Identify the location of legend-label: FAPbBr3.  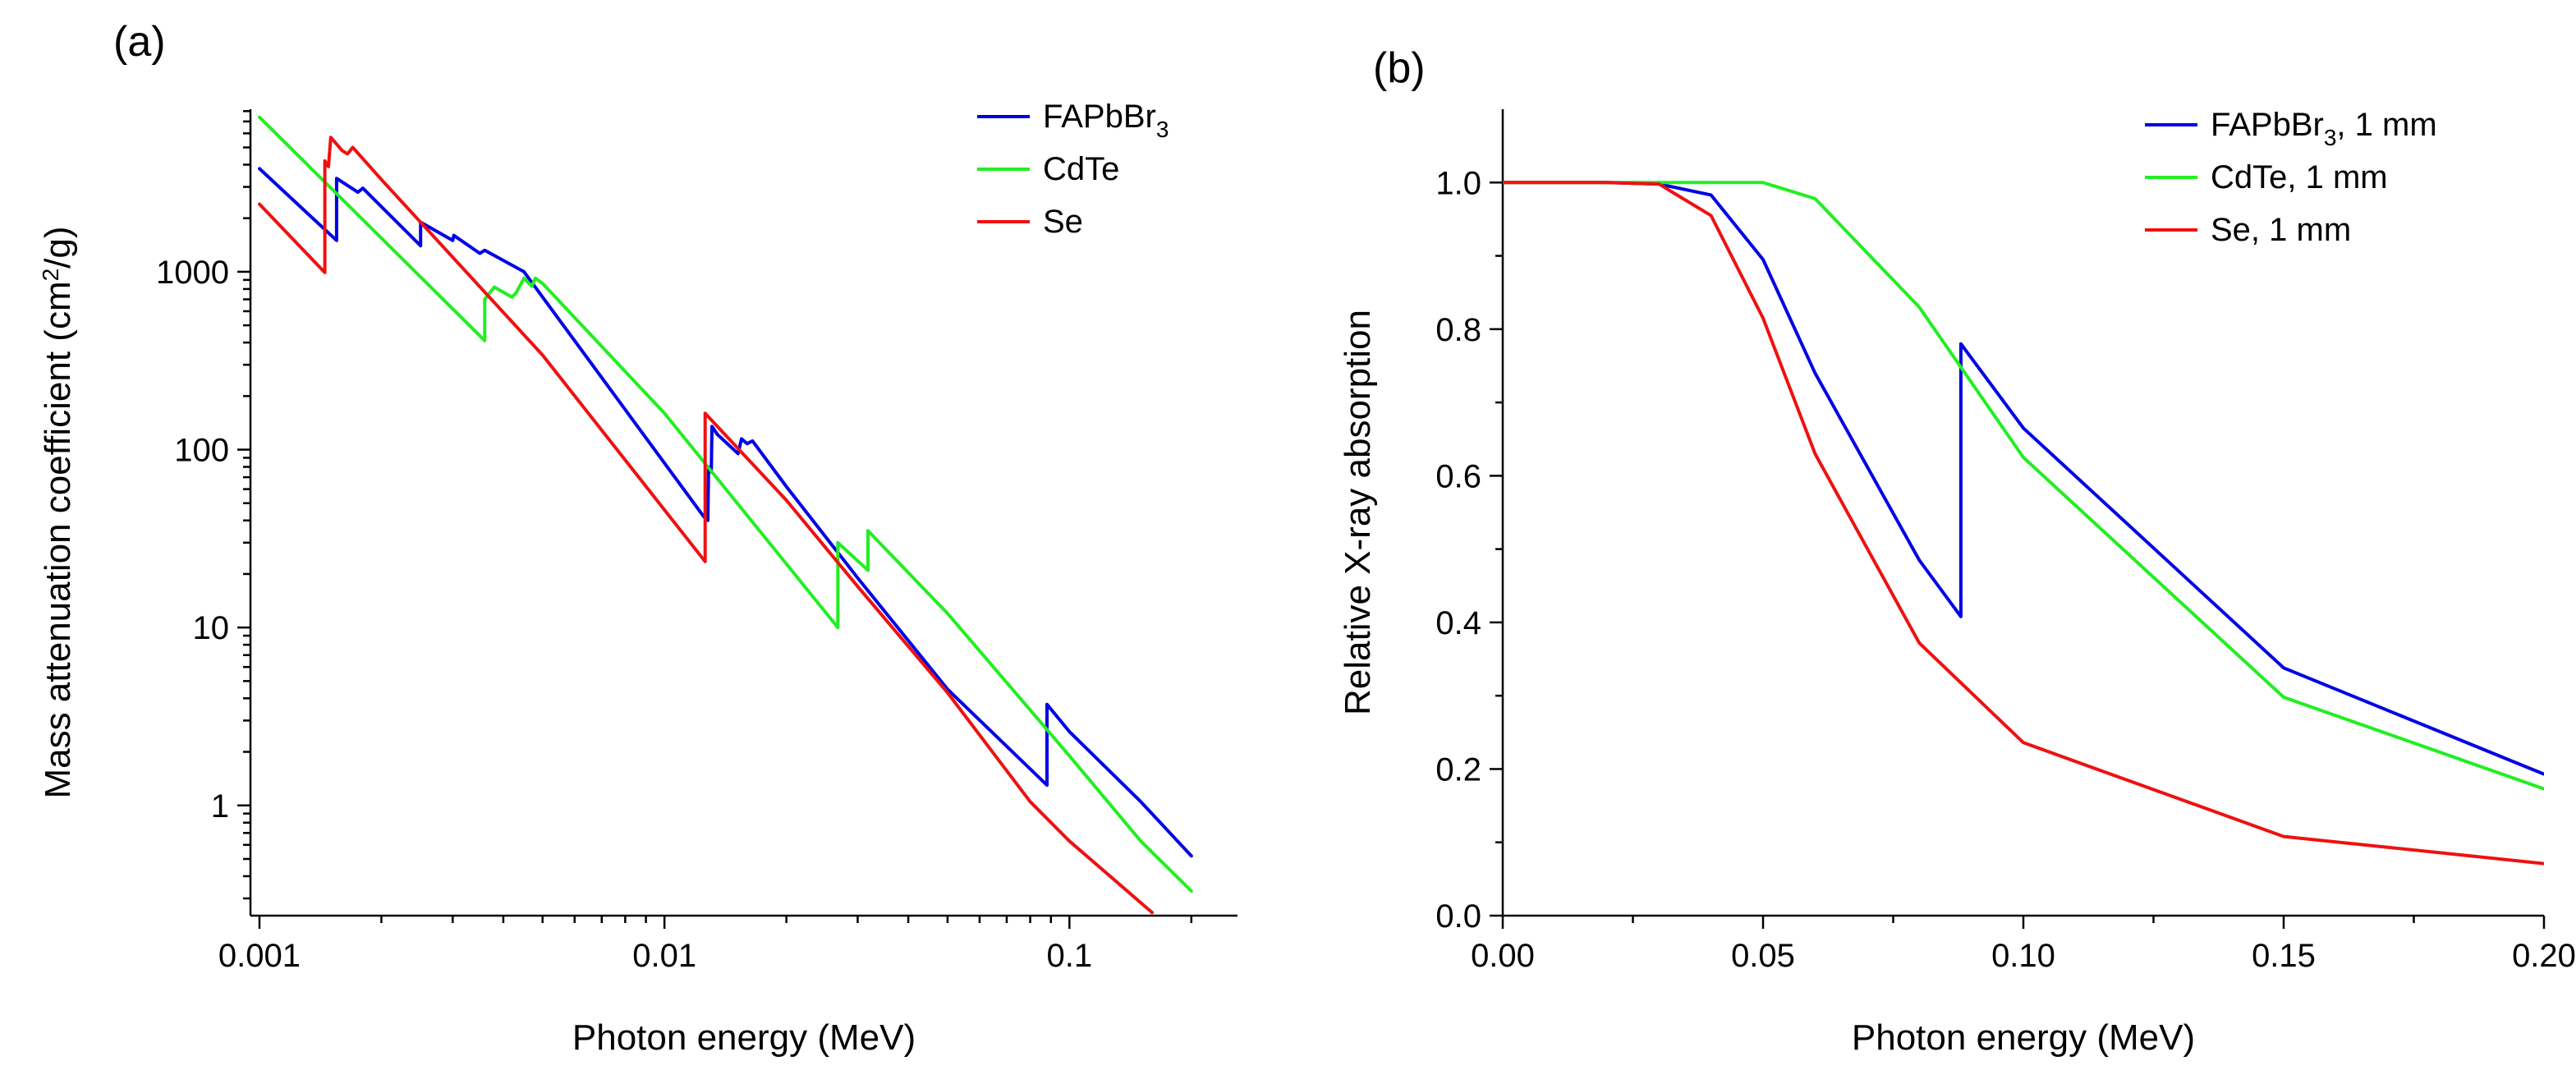
(1106, 120).